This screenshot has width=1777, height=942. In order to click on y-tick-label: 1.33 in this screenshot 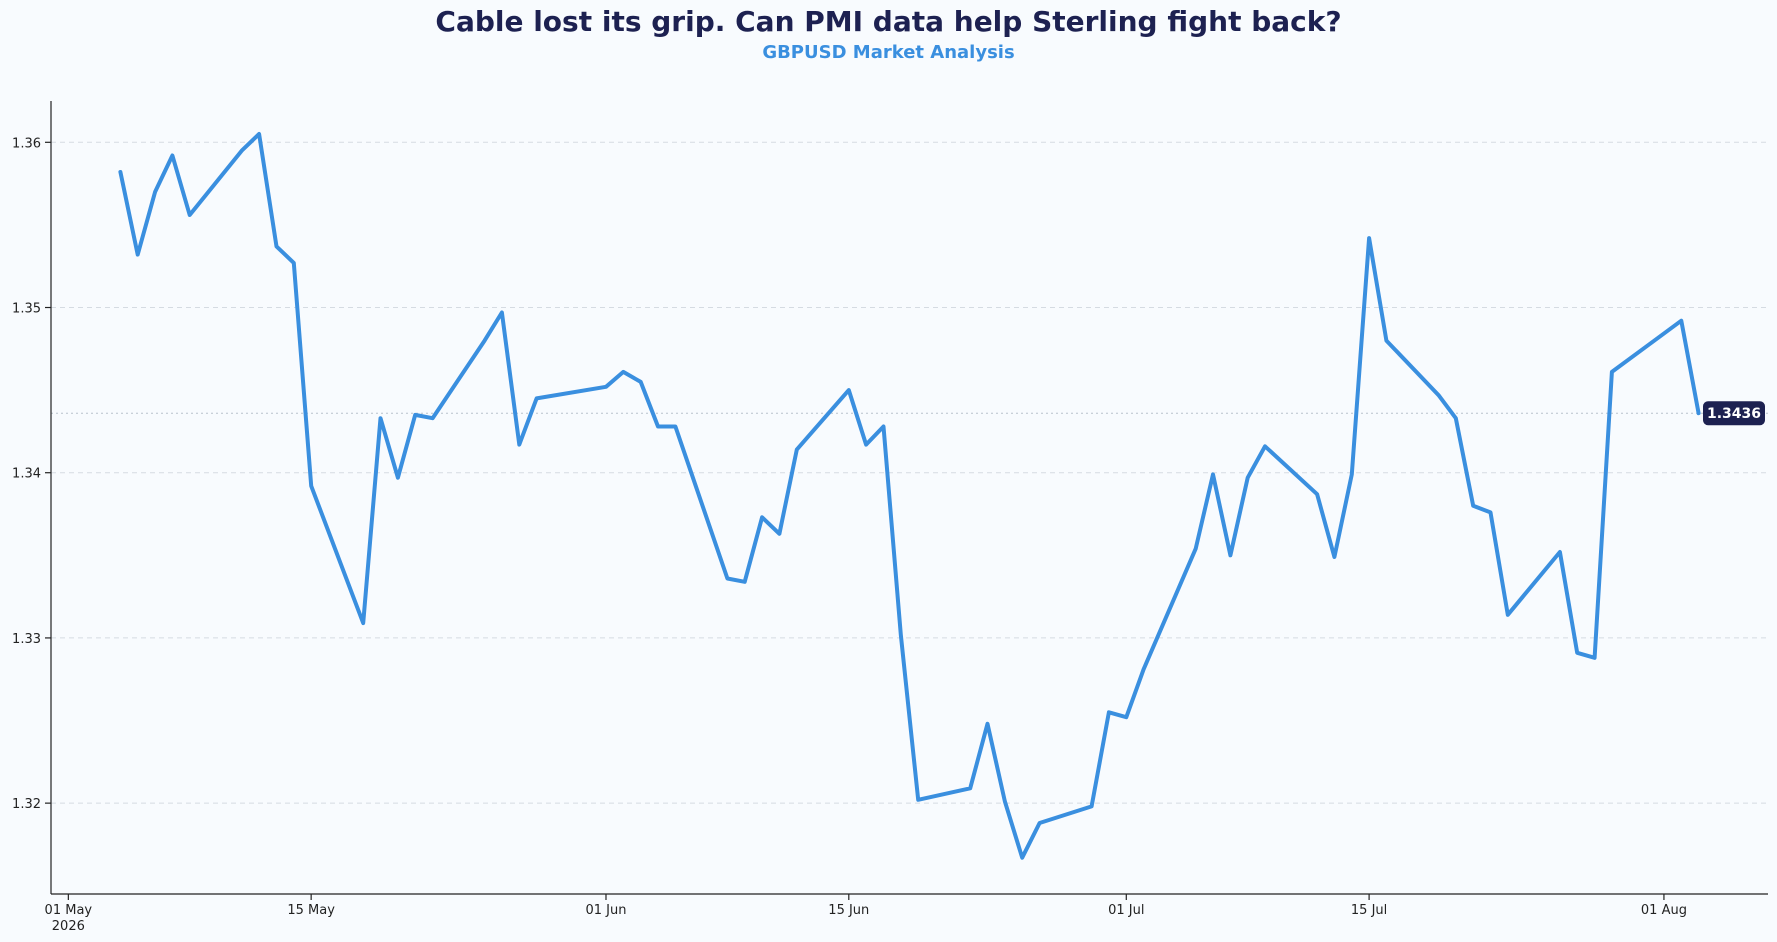, I will do `click(26, 639)`.